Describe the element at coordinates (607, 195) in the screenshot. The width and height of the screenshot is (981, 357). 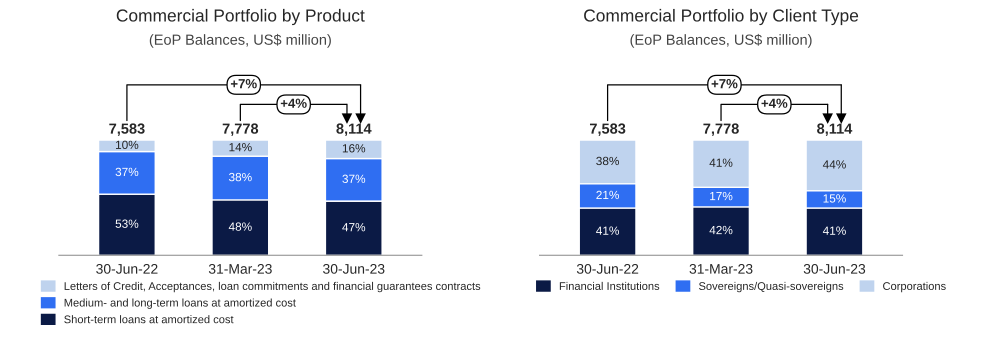
I see `data-label: 21%` at that location.